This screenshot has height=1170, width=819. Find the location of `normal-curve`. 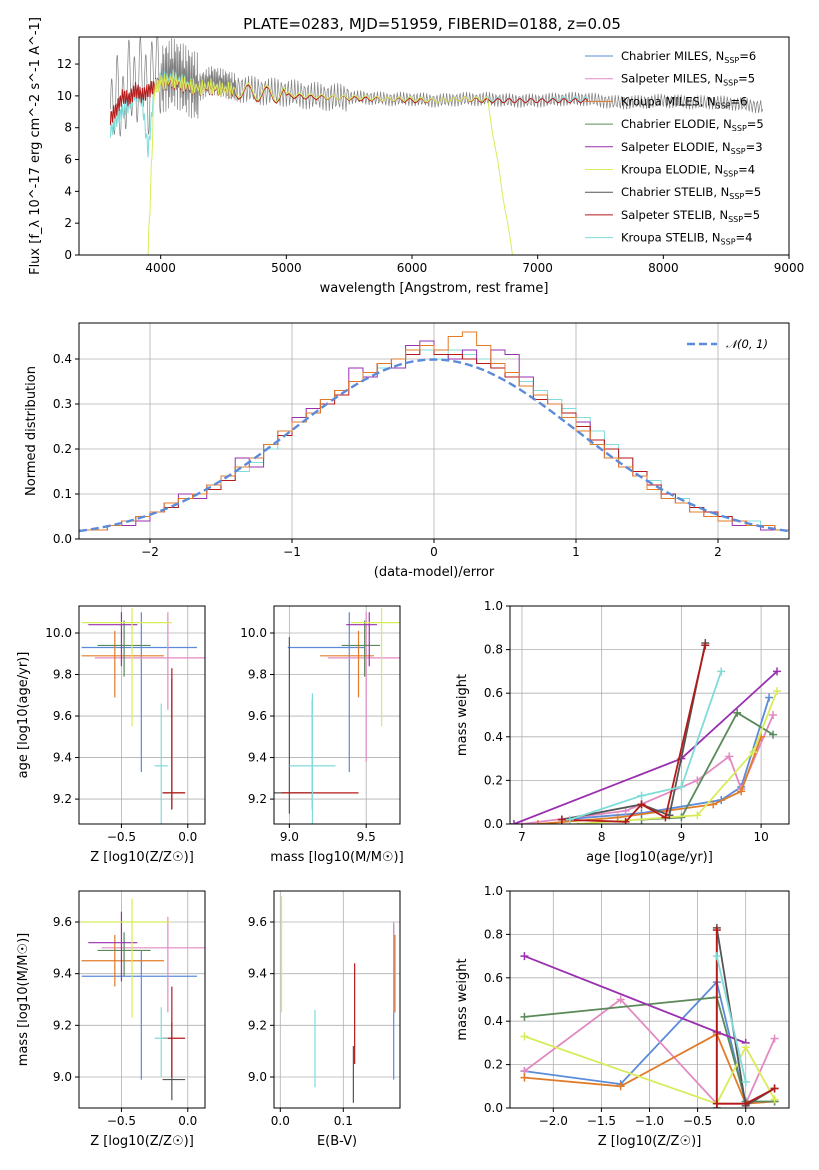

normal-curve is located at coordinates (434, 445).